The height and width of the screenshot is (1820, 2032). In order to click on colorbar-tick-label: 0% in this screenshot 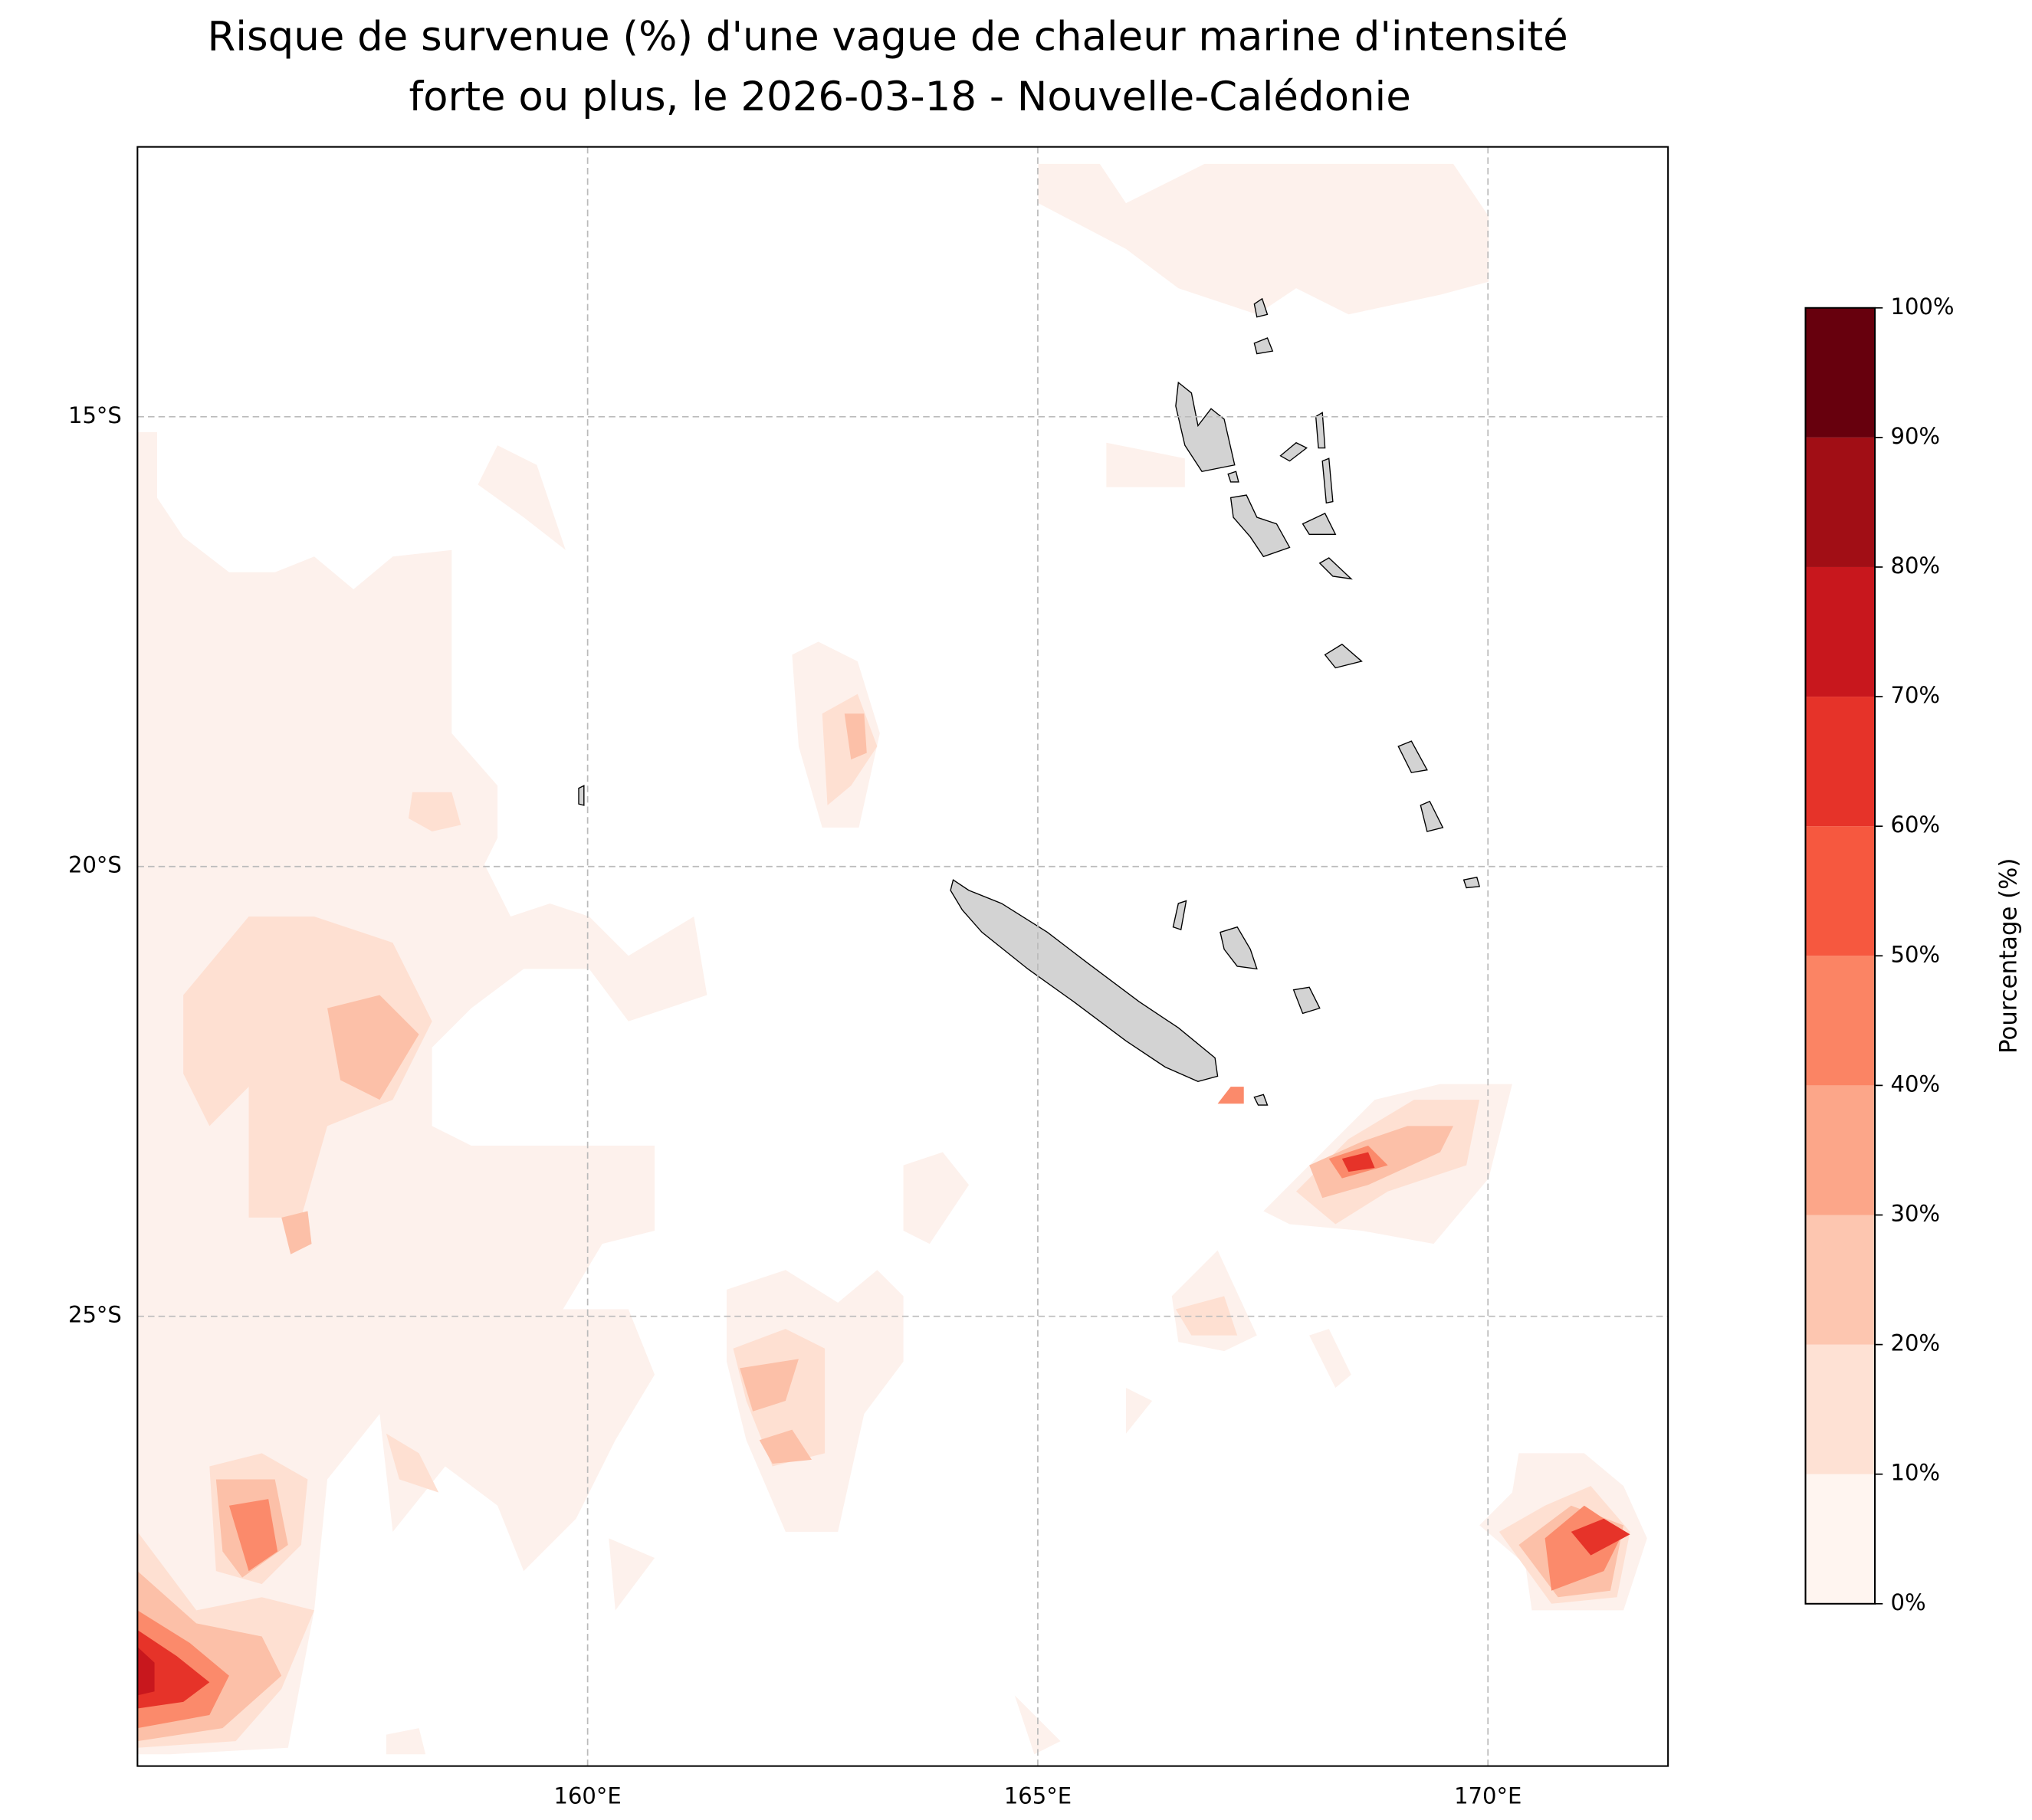, I will do `click(1908, 1602)`.